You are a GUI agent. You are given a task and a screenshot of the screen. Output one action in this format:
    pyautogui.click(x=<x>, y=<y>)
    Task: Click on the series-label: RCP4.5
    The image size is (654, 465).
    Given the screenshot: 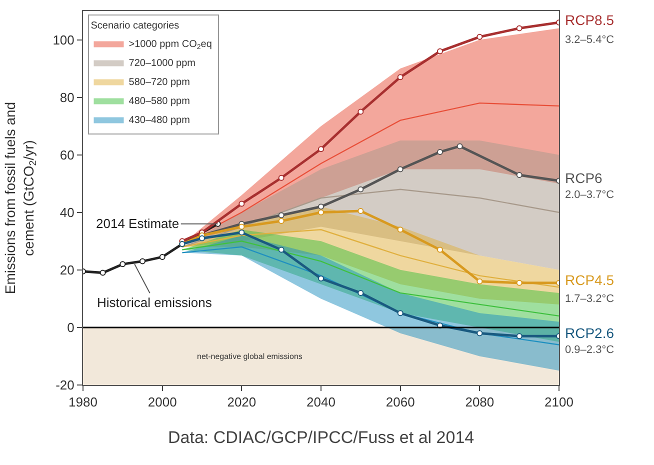 What is the action you would take?
    pyautogui.click(x=589, y=280)
    